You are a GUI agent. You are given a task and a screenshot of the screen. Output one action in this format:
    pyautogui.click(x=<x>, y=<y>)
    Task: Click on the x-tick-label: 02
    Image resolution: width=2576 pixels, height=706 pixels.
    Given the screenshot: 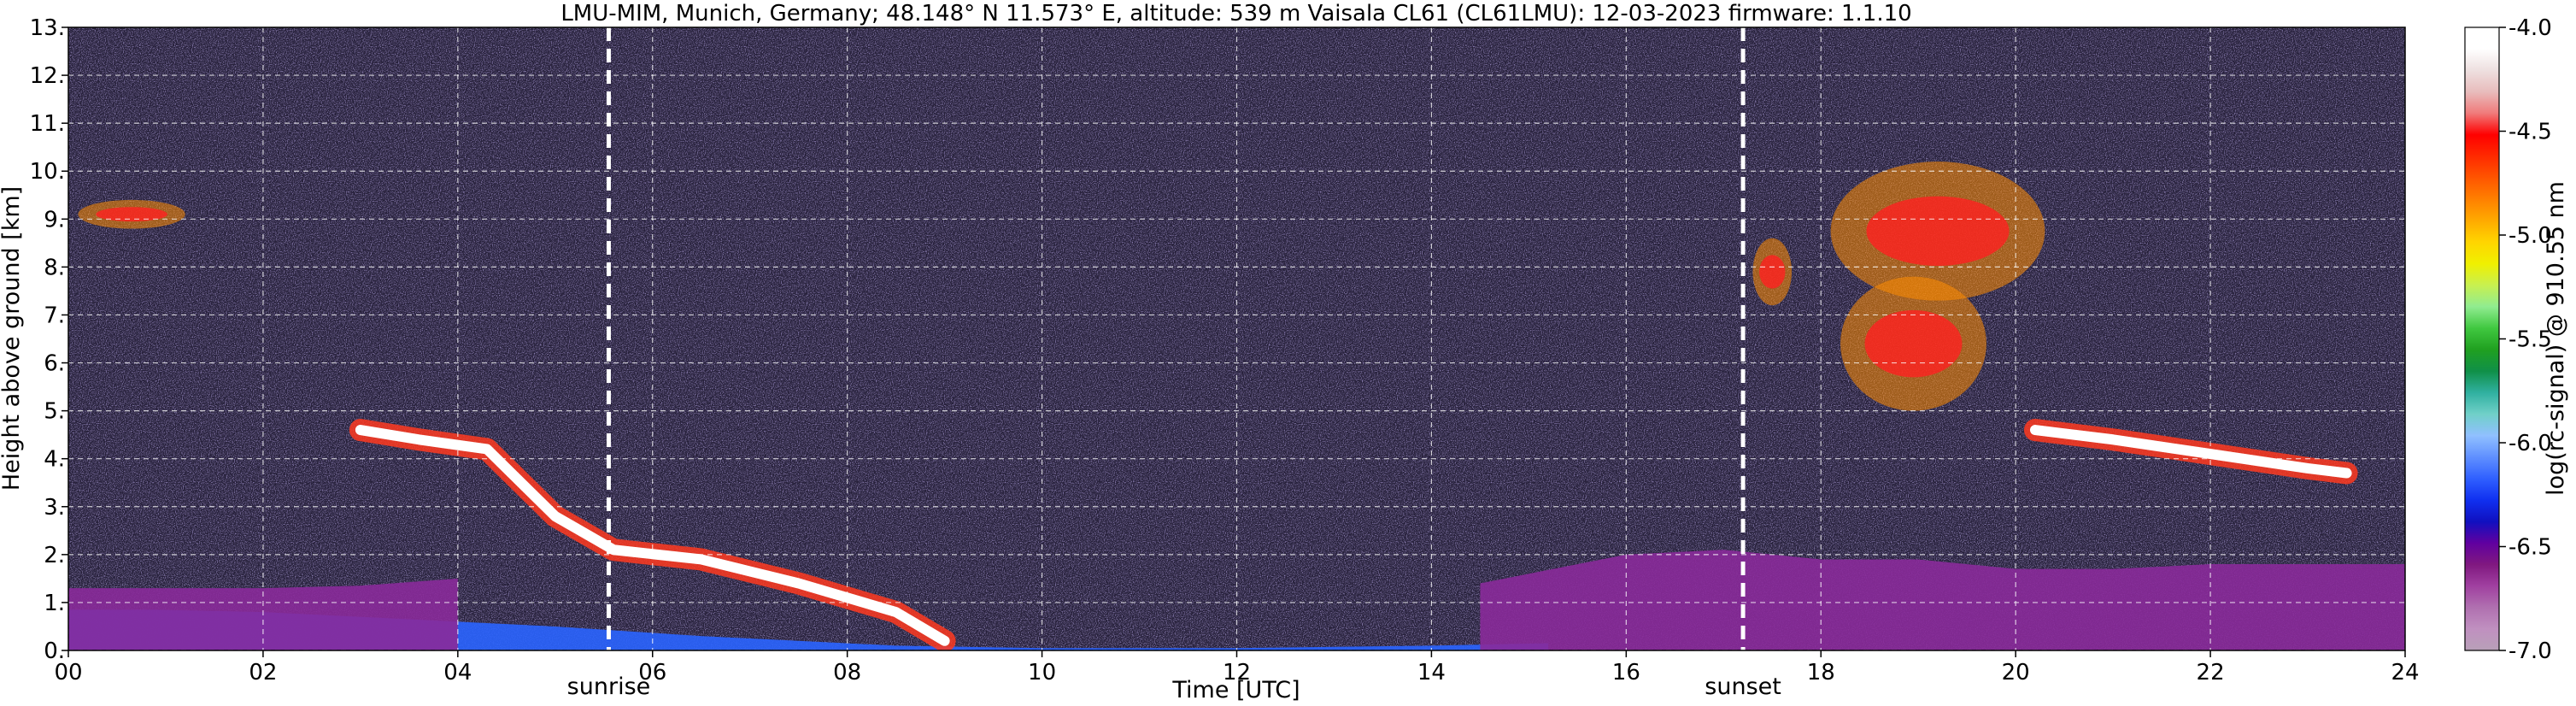 What is the action you would take?
    pyautogui.click(x=263, y=672)
    